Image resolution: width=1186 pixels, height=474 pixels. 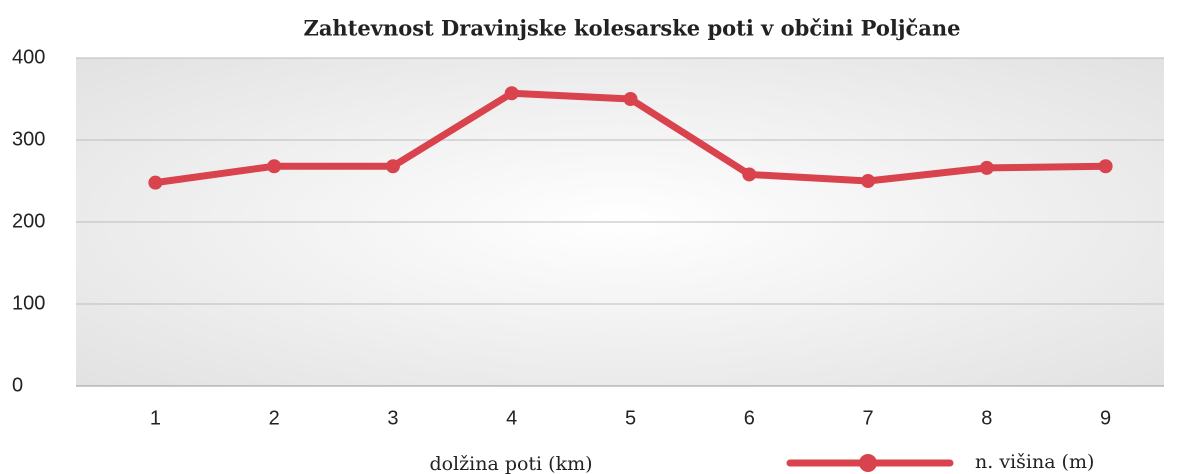 I want to click on y-tick-label: 0, so click(x=17, y=385).